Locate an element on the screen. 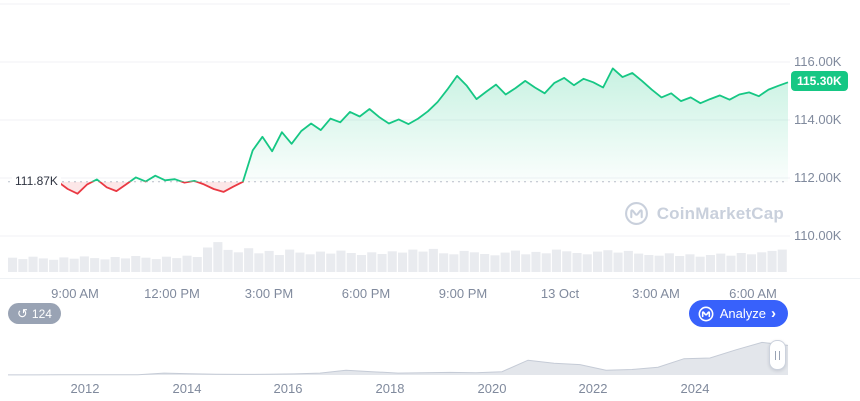 The image size is (860, 401). axis-divider is located at coordinates (430, 278).